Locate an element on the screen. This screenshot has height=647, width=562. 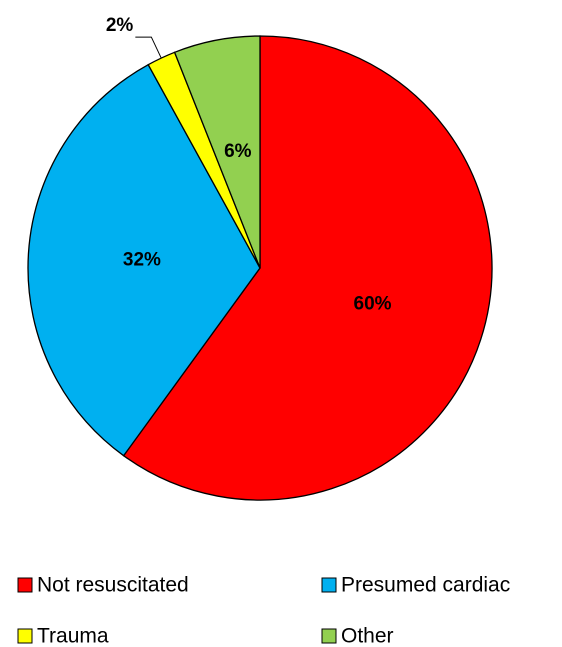
data-label: 32% is located at coordinates (142, 260).